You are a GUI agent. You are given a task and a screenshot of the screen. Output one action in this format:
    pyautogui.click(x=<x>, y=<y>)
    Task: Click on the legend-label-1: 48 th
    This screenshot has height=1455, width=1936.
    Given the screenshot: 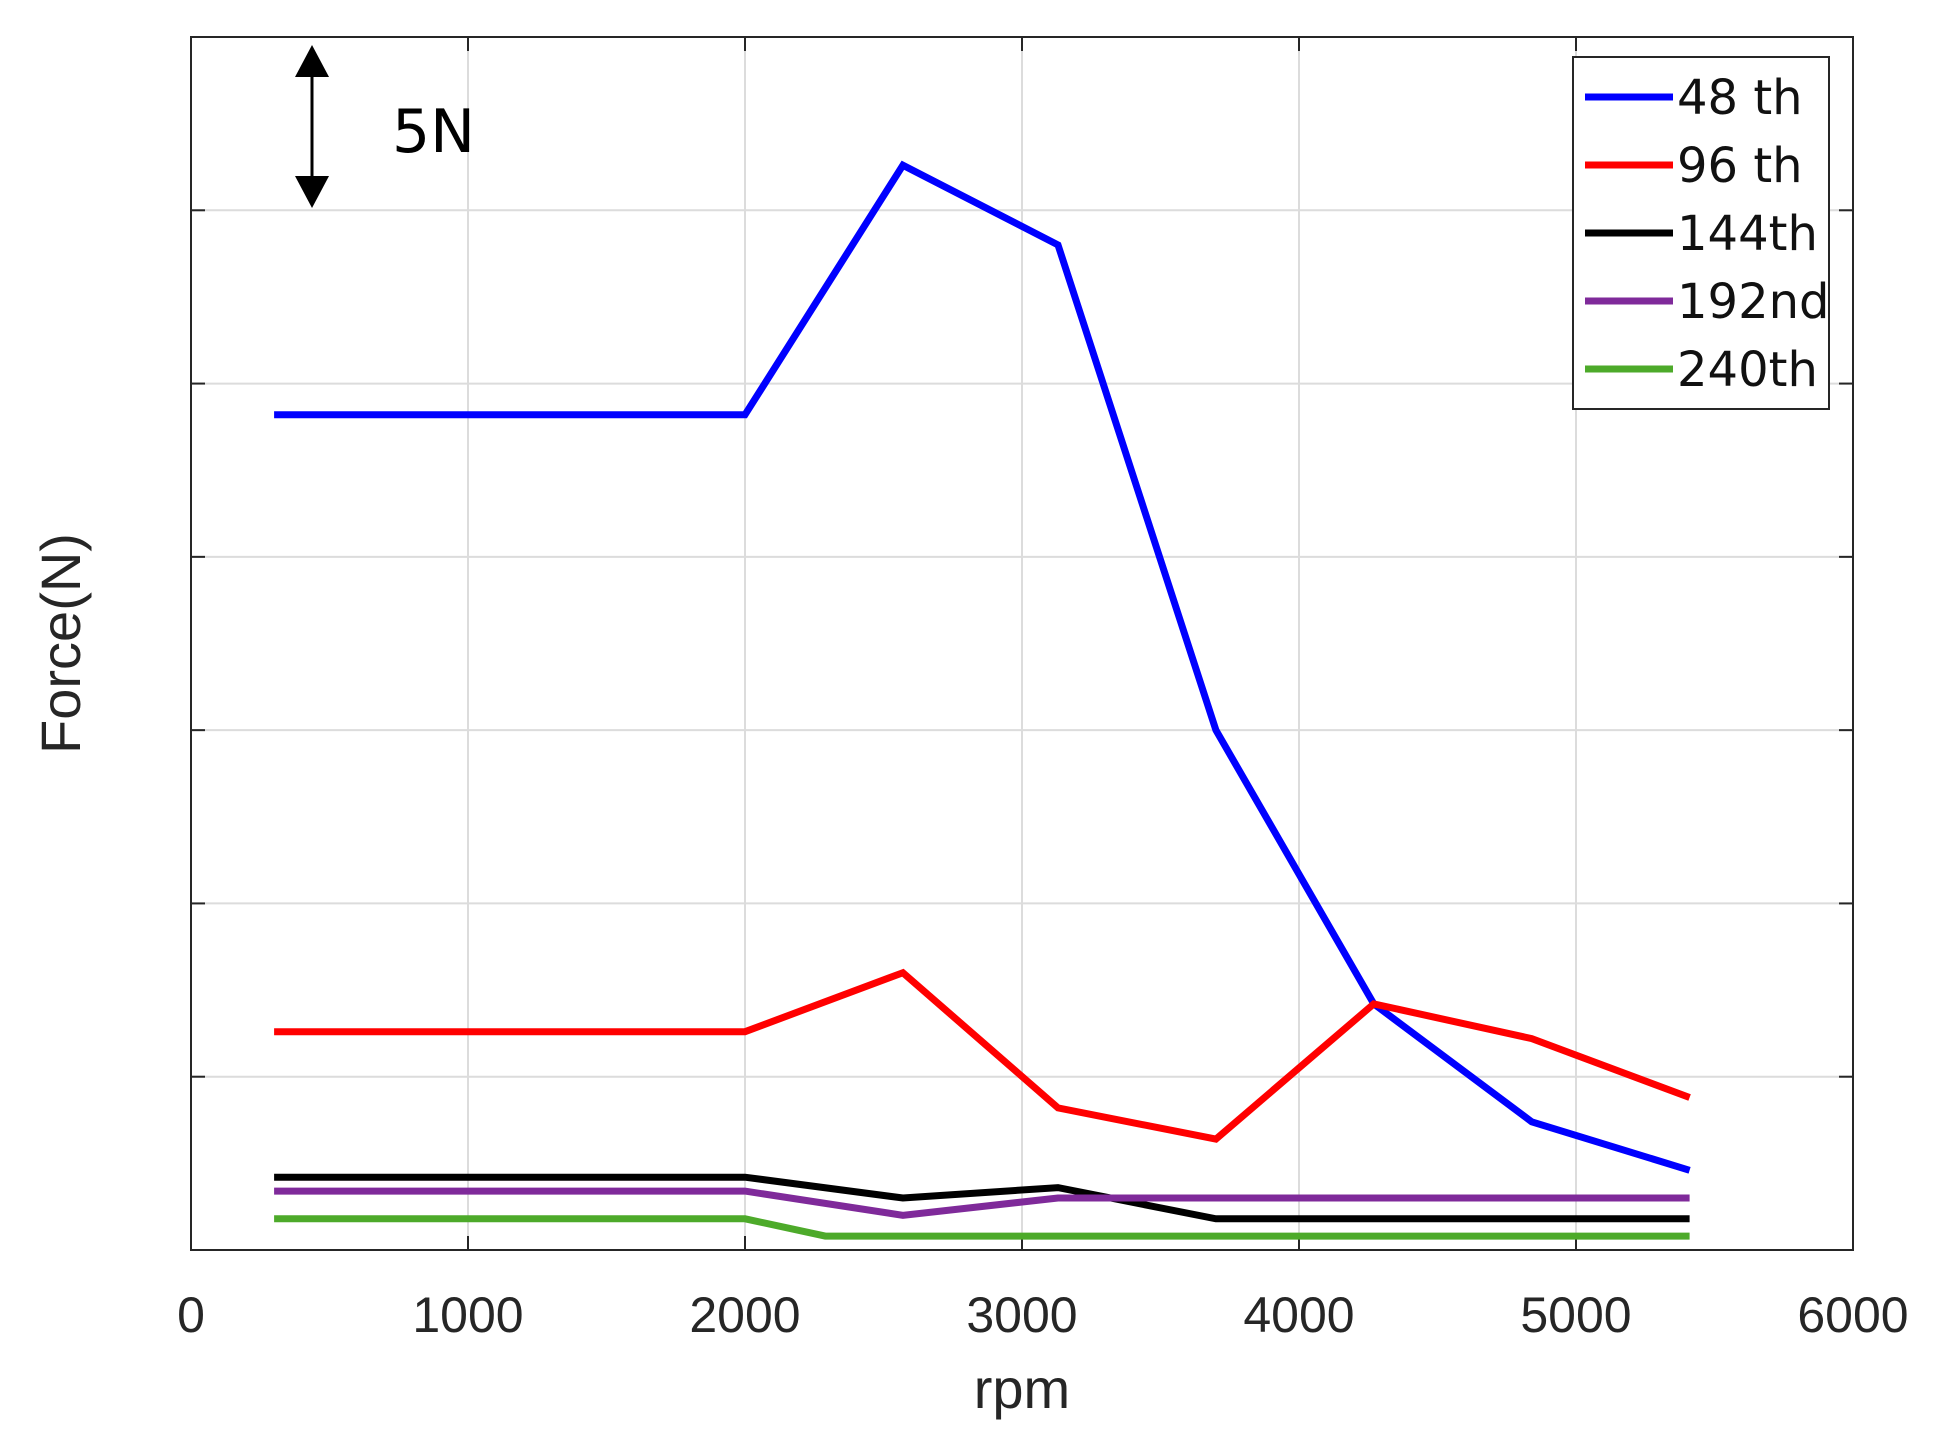 What is the action you would take?
    pyautogui.click(x=1740, y=98)
    